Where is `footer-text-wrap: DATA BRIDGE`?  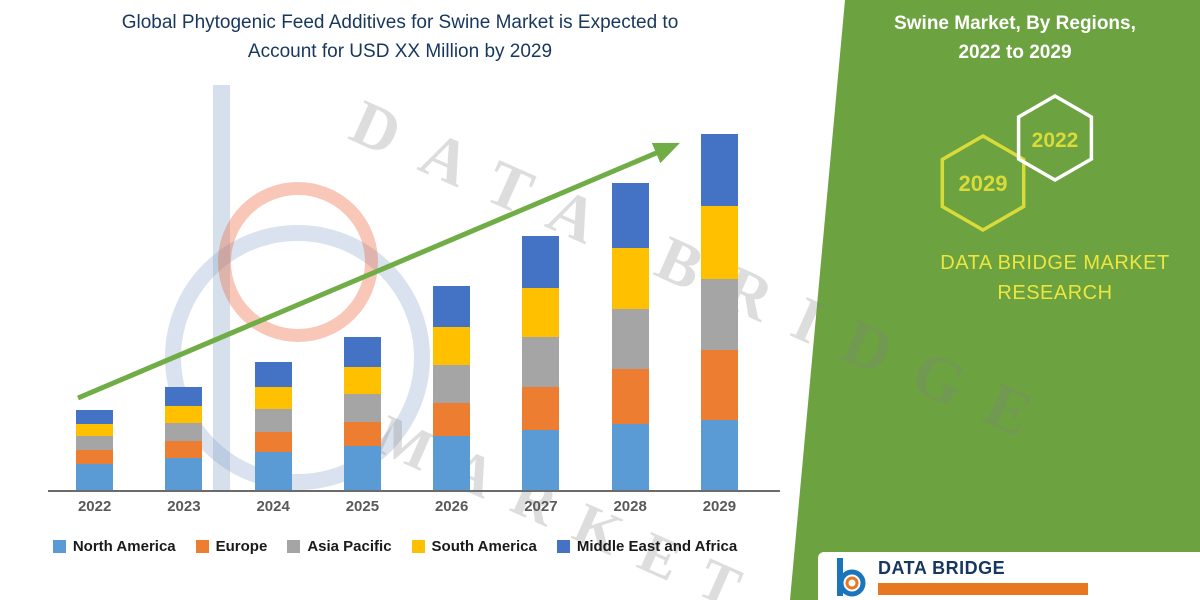
footer-text-wrap: DATA BRIDGE is located at coordinates (983, 579).